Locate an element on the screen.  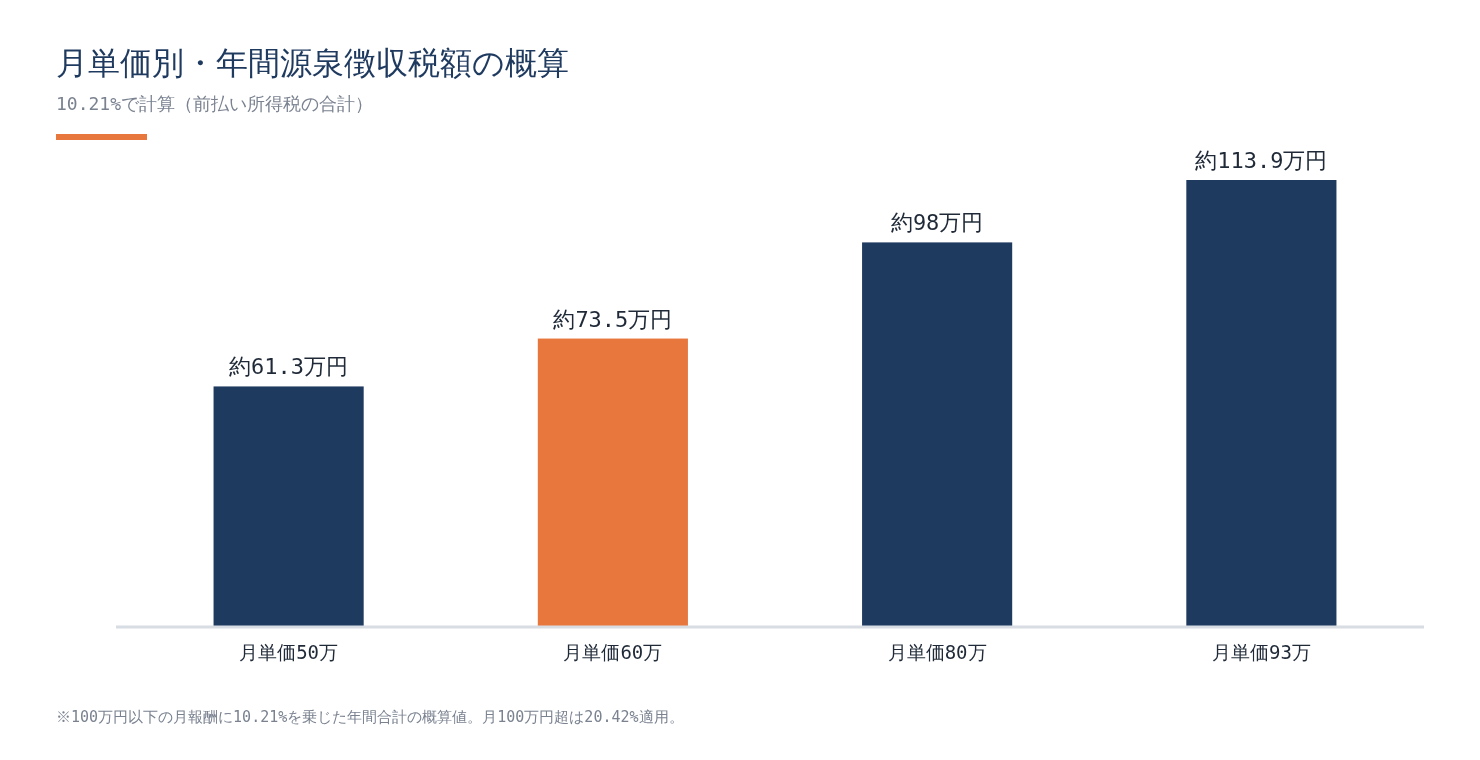
chart-subtitle: 10.21%で計算（前払い所得税の合計） is located at coordinates (215, 103).